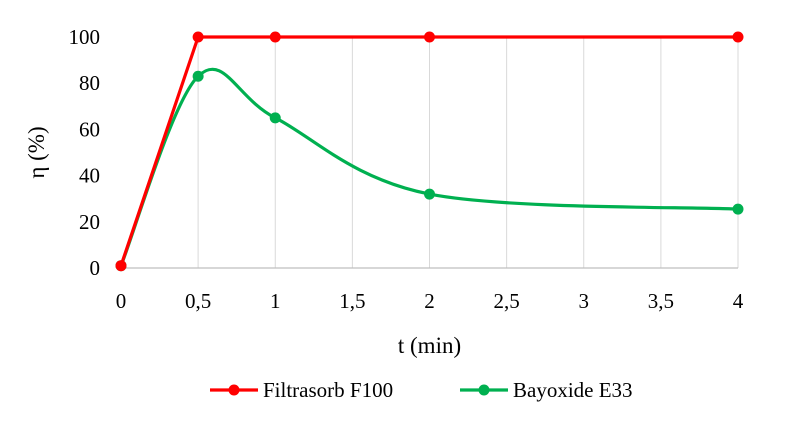 This screenshot has height=422, width=804. Describe the element at coordinates (89, 83) in the screenshot. I see `y-tick-label: 80` at that location.